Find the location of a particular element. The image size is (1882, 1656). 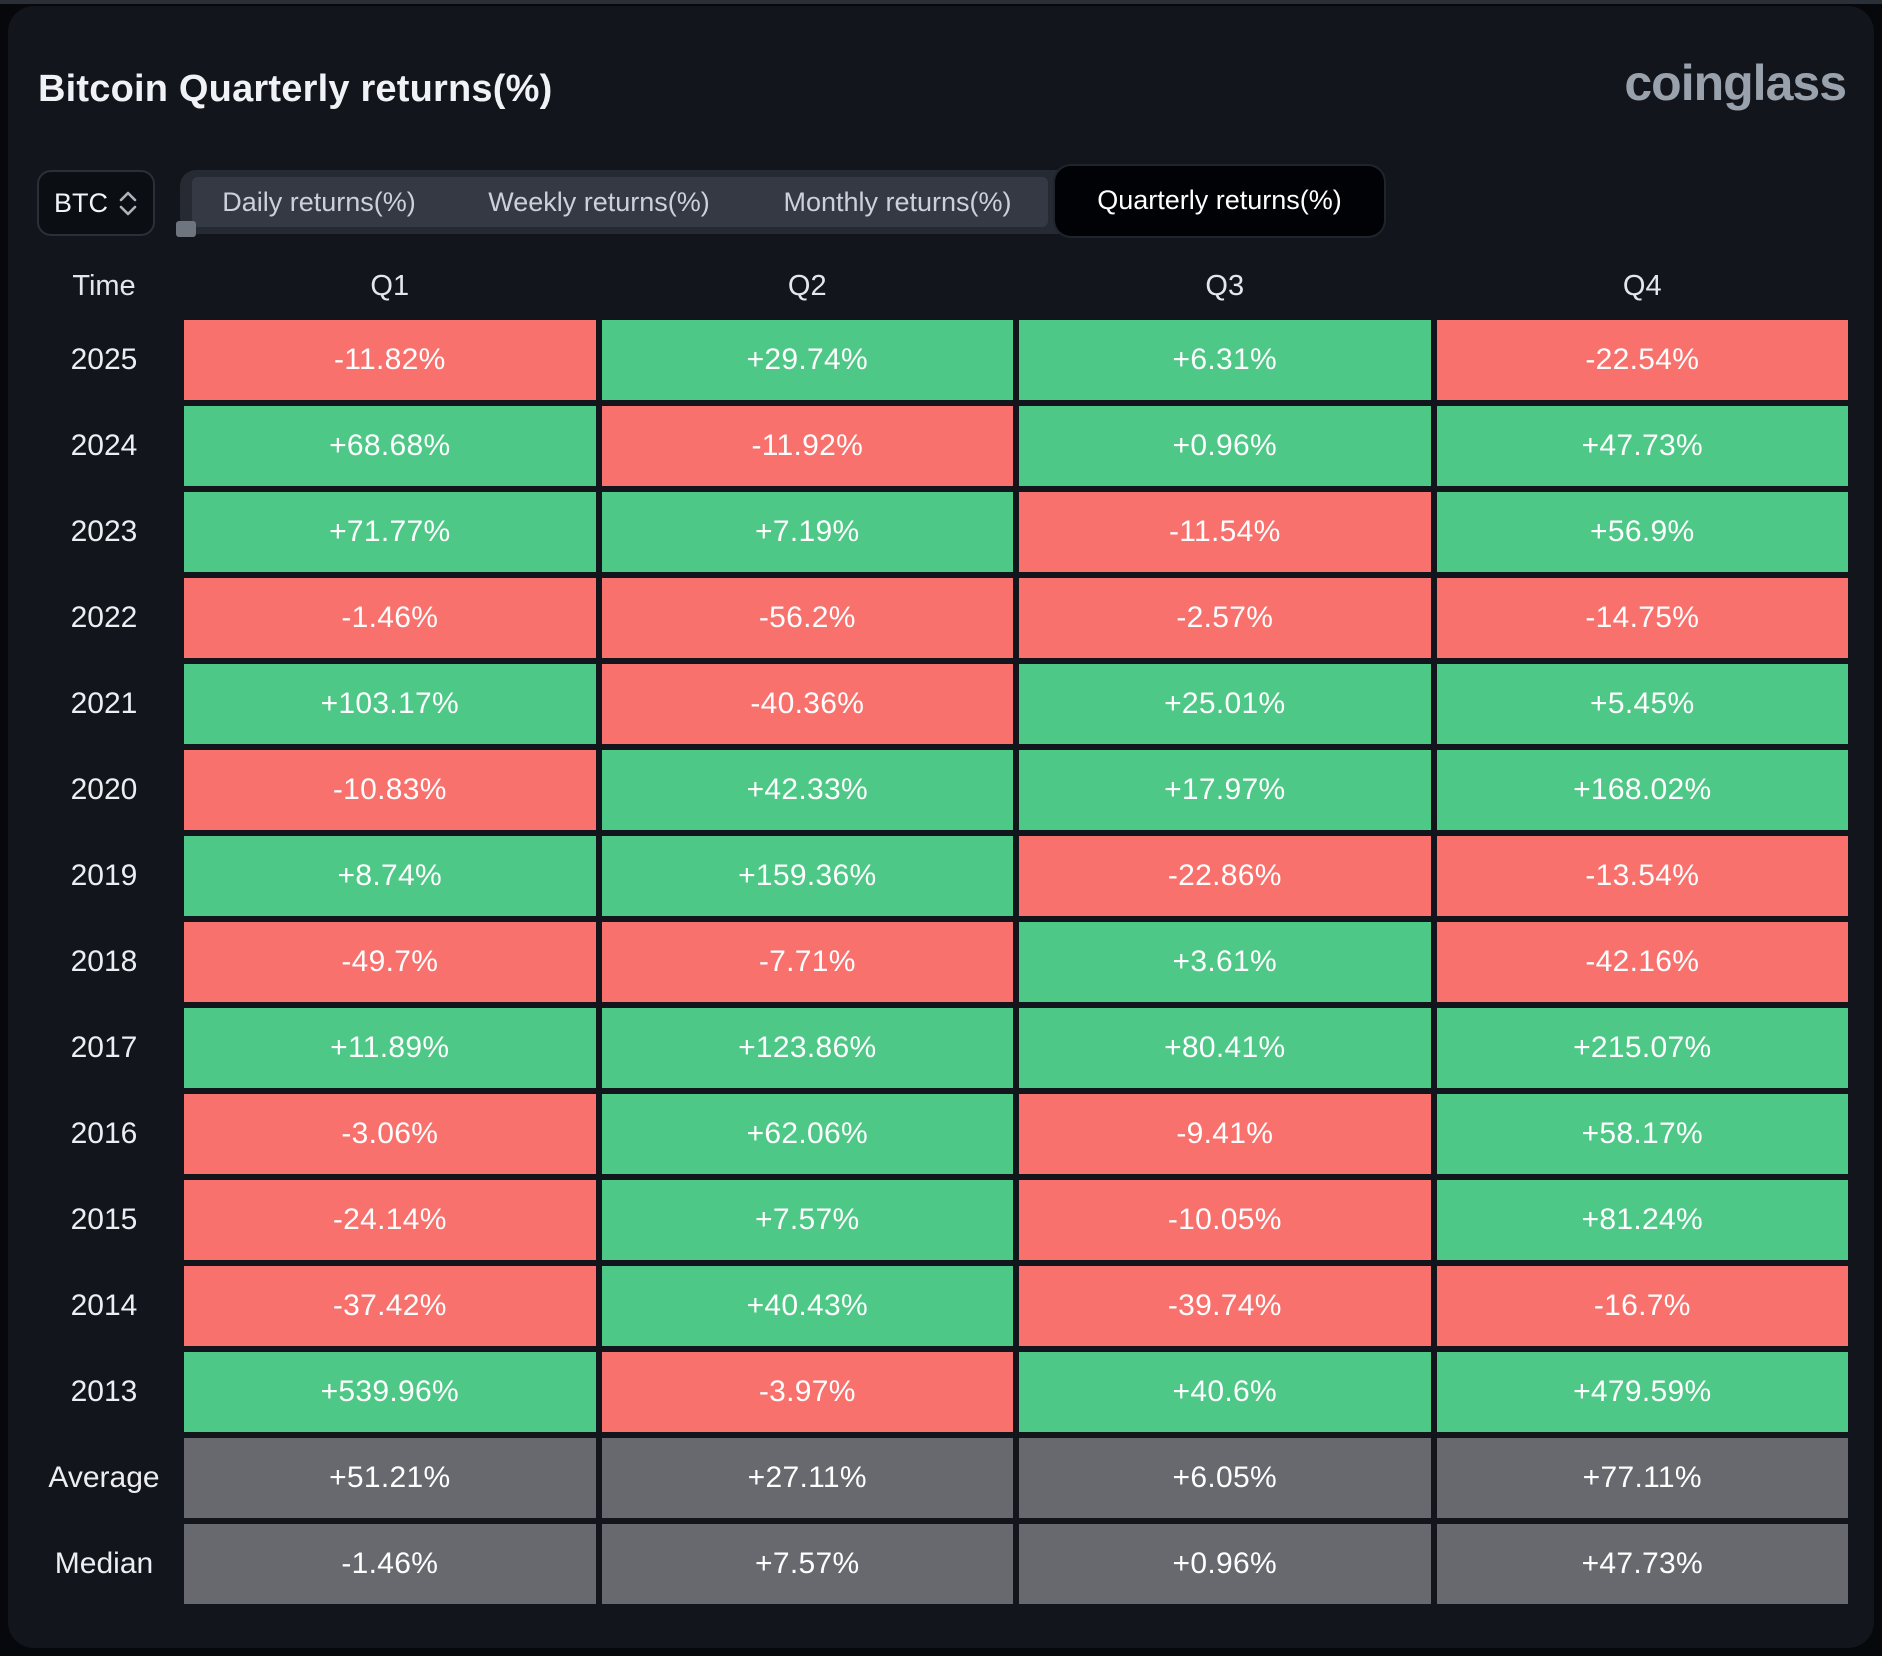

return-cell: -14.75% is located at coordinates (1642, 618).